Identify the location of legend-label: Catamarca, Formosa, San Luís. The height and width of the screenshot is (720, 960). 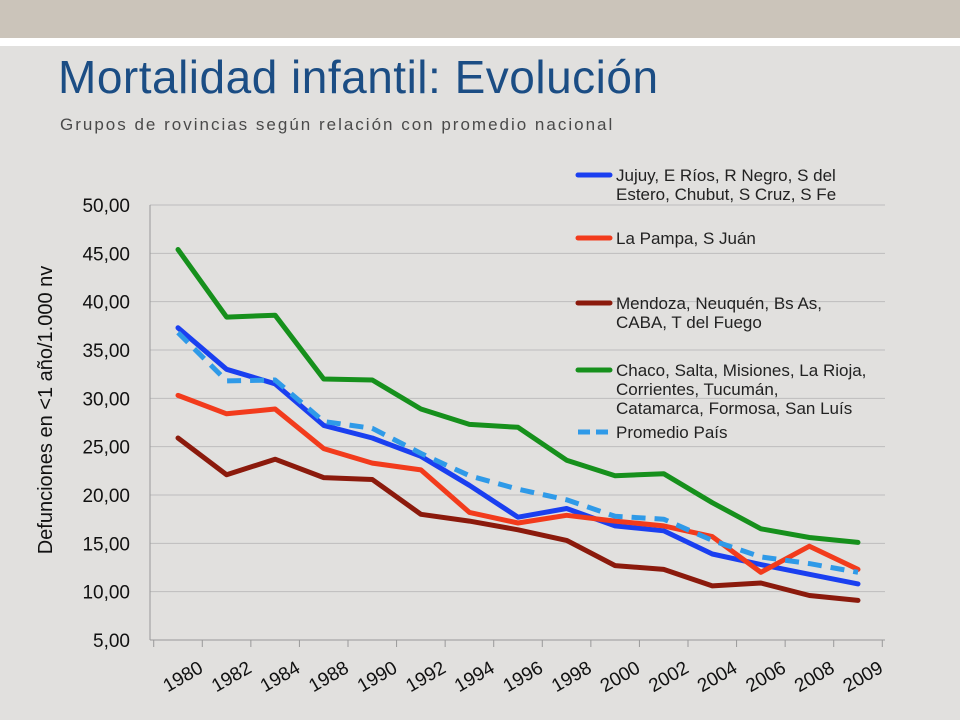
(734, 408).